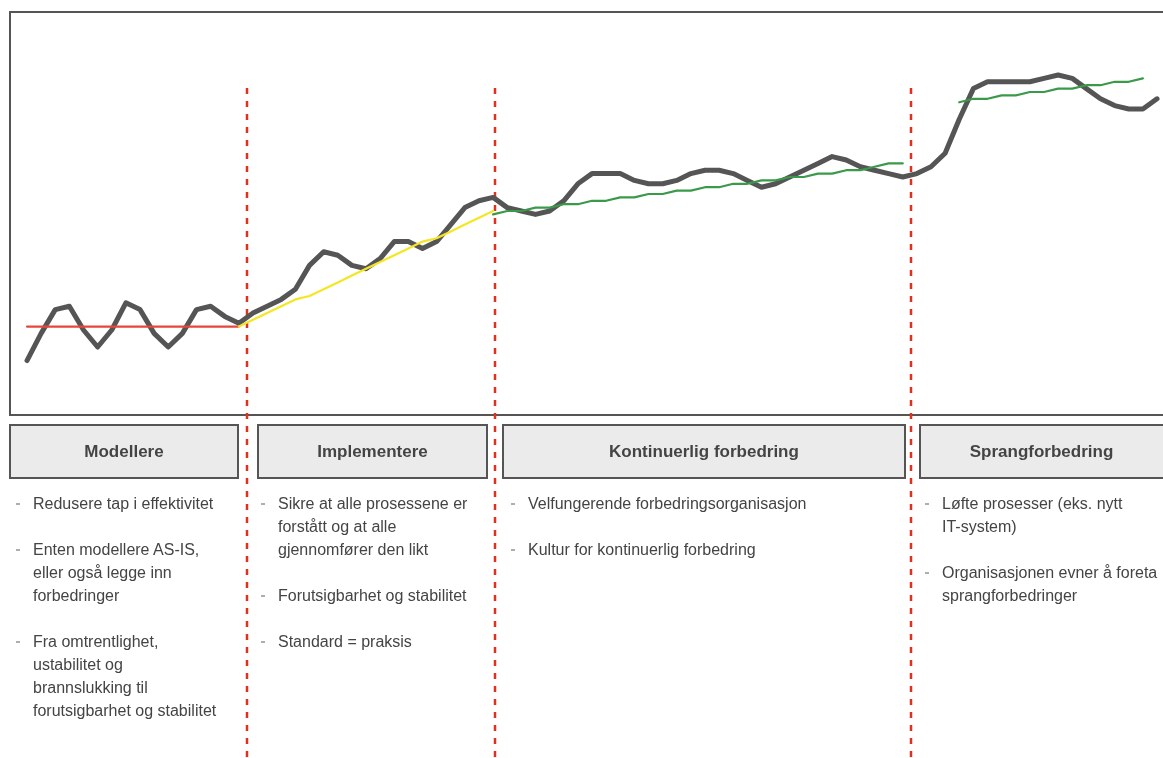  What do you see at coordinates (1050, 584) in the screenshot?
I see `text: Organisasjonen evner å foreta sprangforbedringer` at bounding box center [1050, 584].